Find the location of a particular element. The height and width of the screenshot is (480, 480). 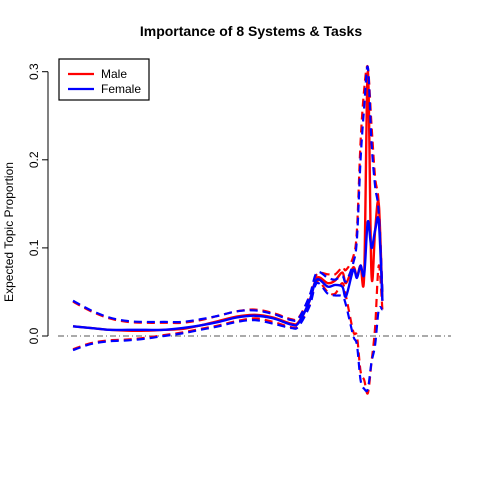

legend-box is located at coordinates (104, 79).